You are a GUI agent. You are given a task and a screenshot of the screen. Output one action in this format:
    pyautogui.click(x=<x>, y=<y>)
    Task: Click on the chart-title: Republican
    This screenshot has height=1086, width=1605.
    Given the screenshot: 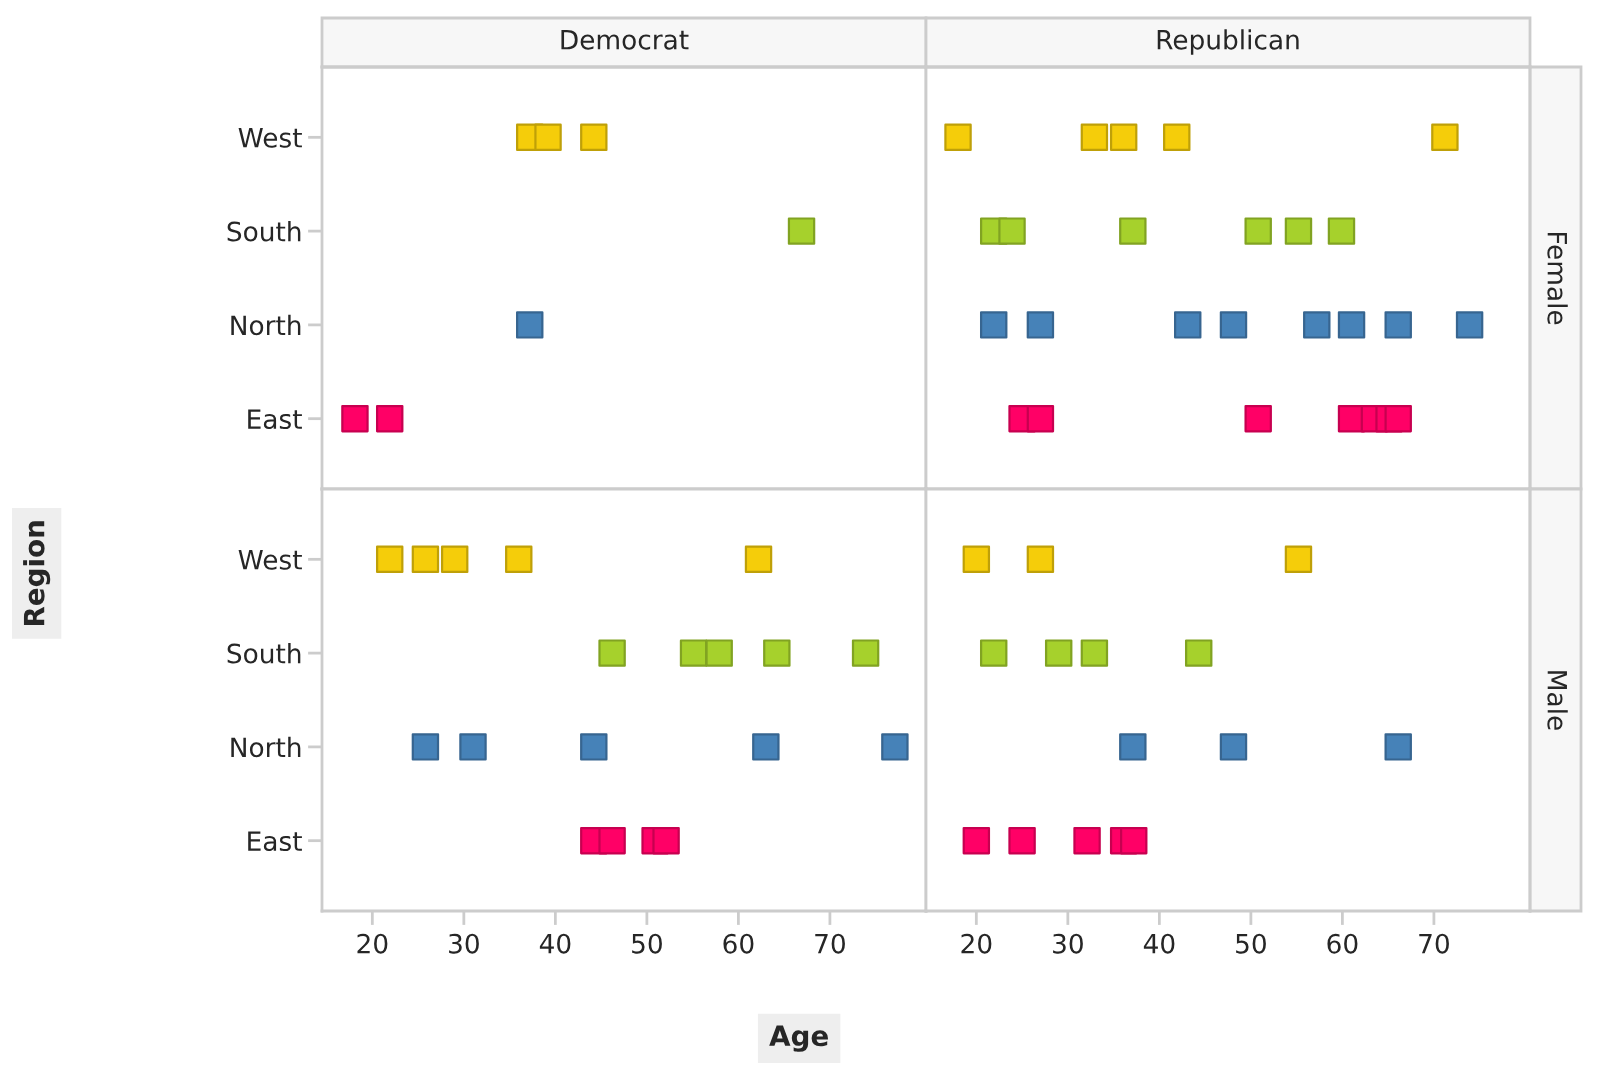 What is the action you would take?
    pyautogui.click(x=1228, y=42)
    